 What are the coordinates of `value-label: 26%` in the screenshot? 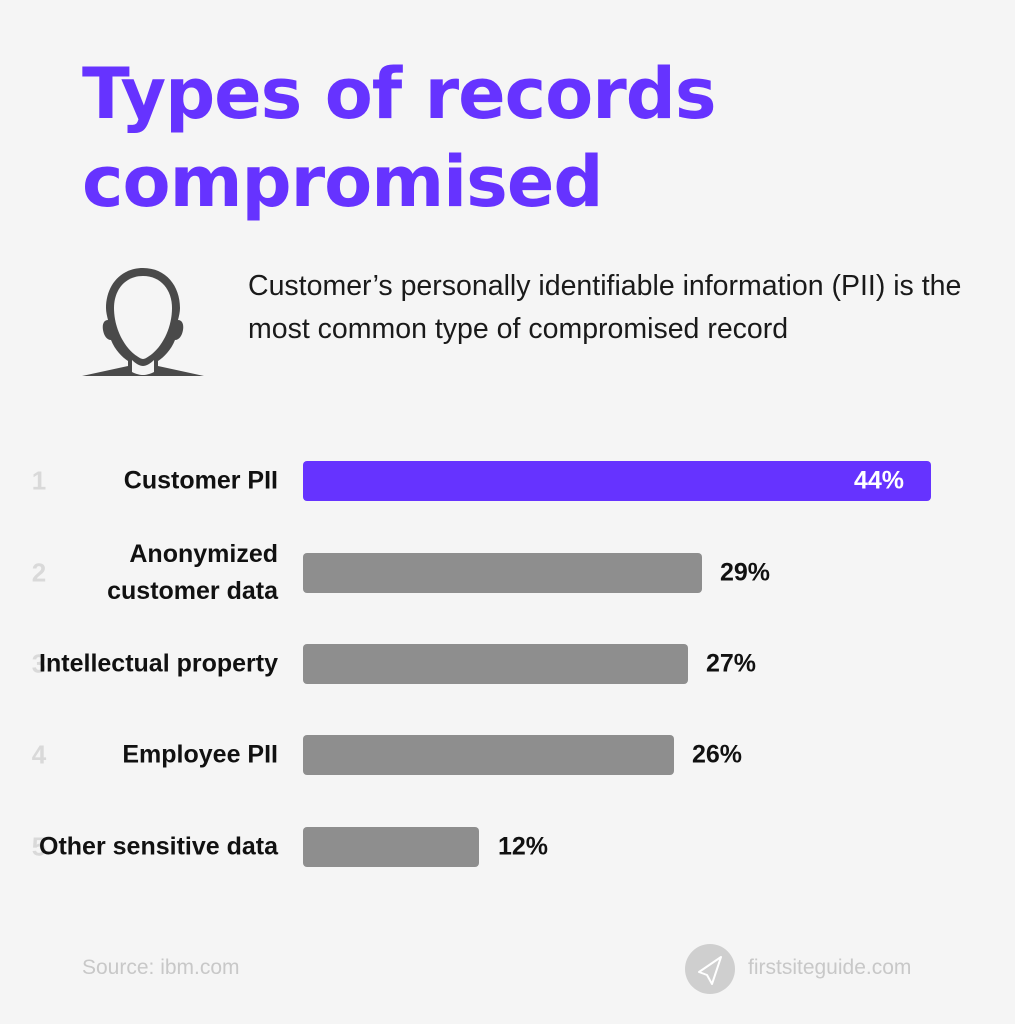 It's located at (717, 754).